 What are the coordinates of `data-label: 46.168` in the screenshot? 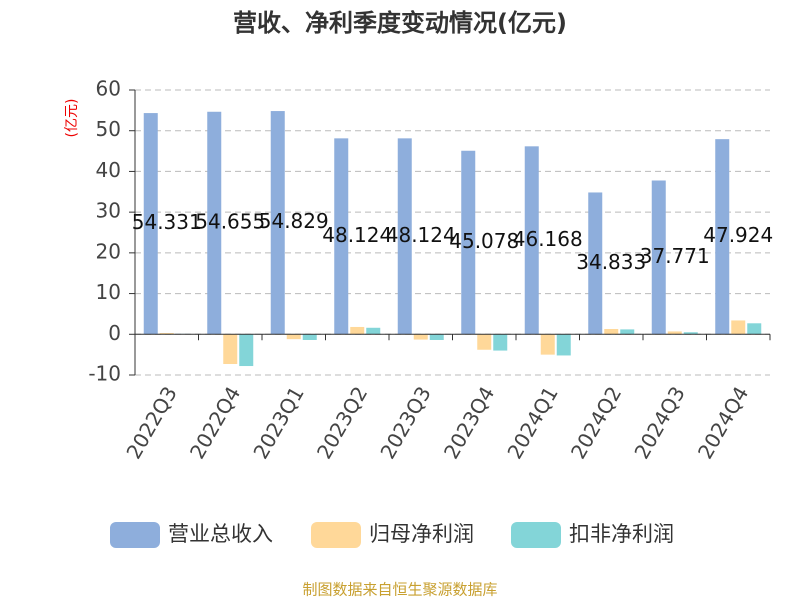 It's located at (548, 239).